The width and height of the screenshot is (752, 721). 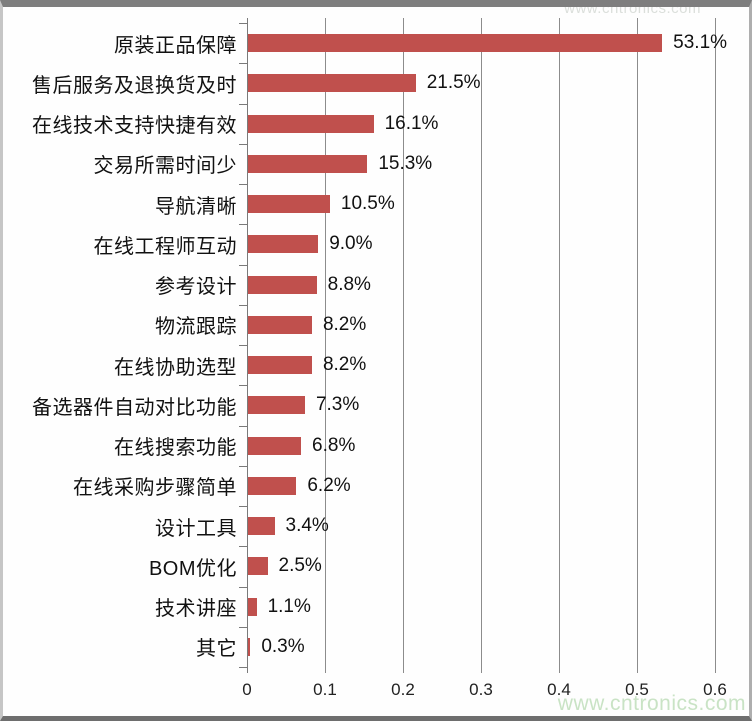 I want to click on value-label: 1.1%, so click(x=289, y=606).